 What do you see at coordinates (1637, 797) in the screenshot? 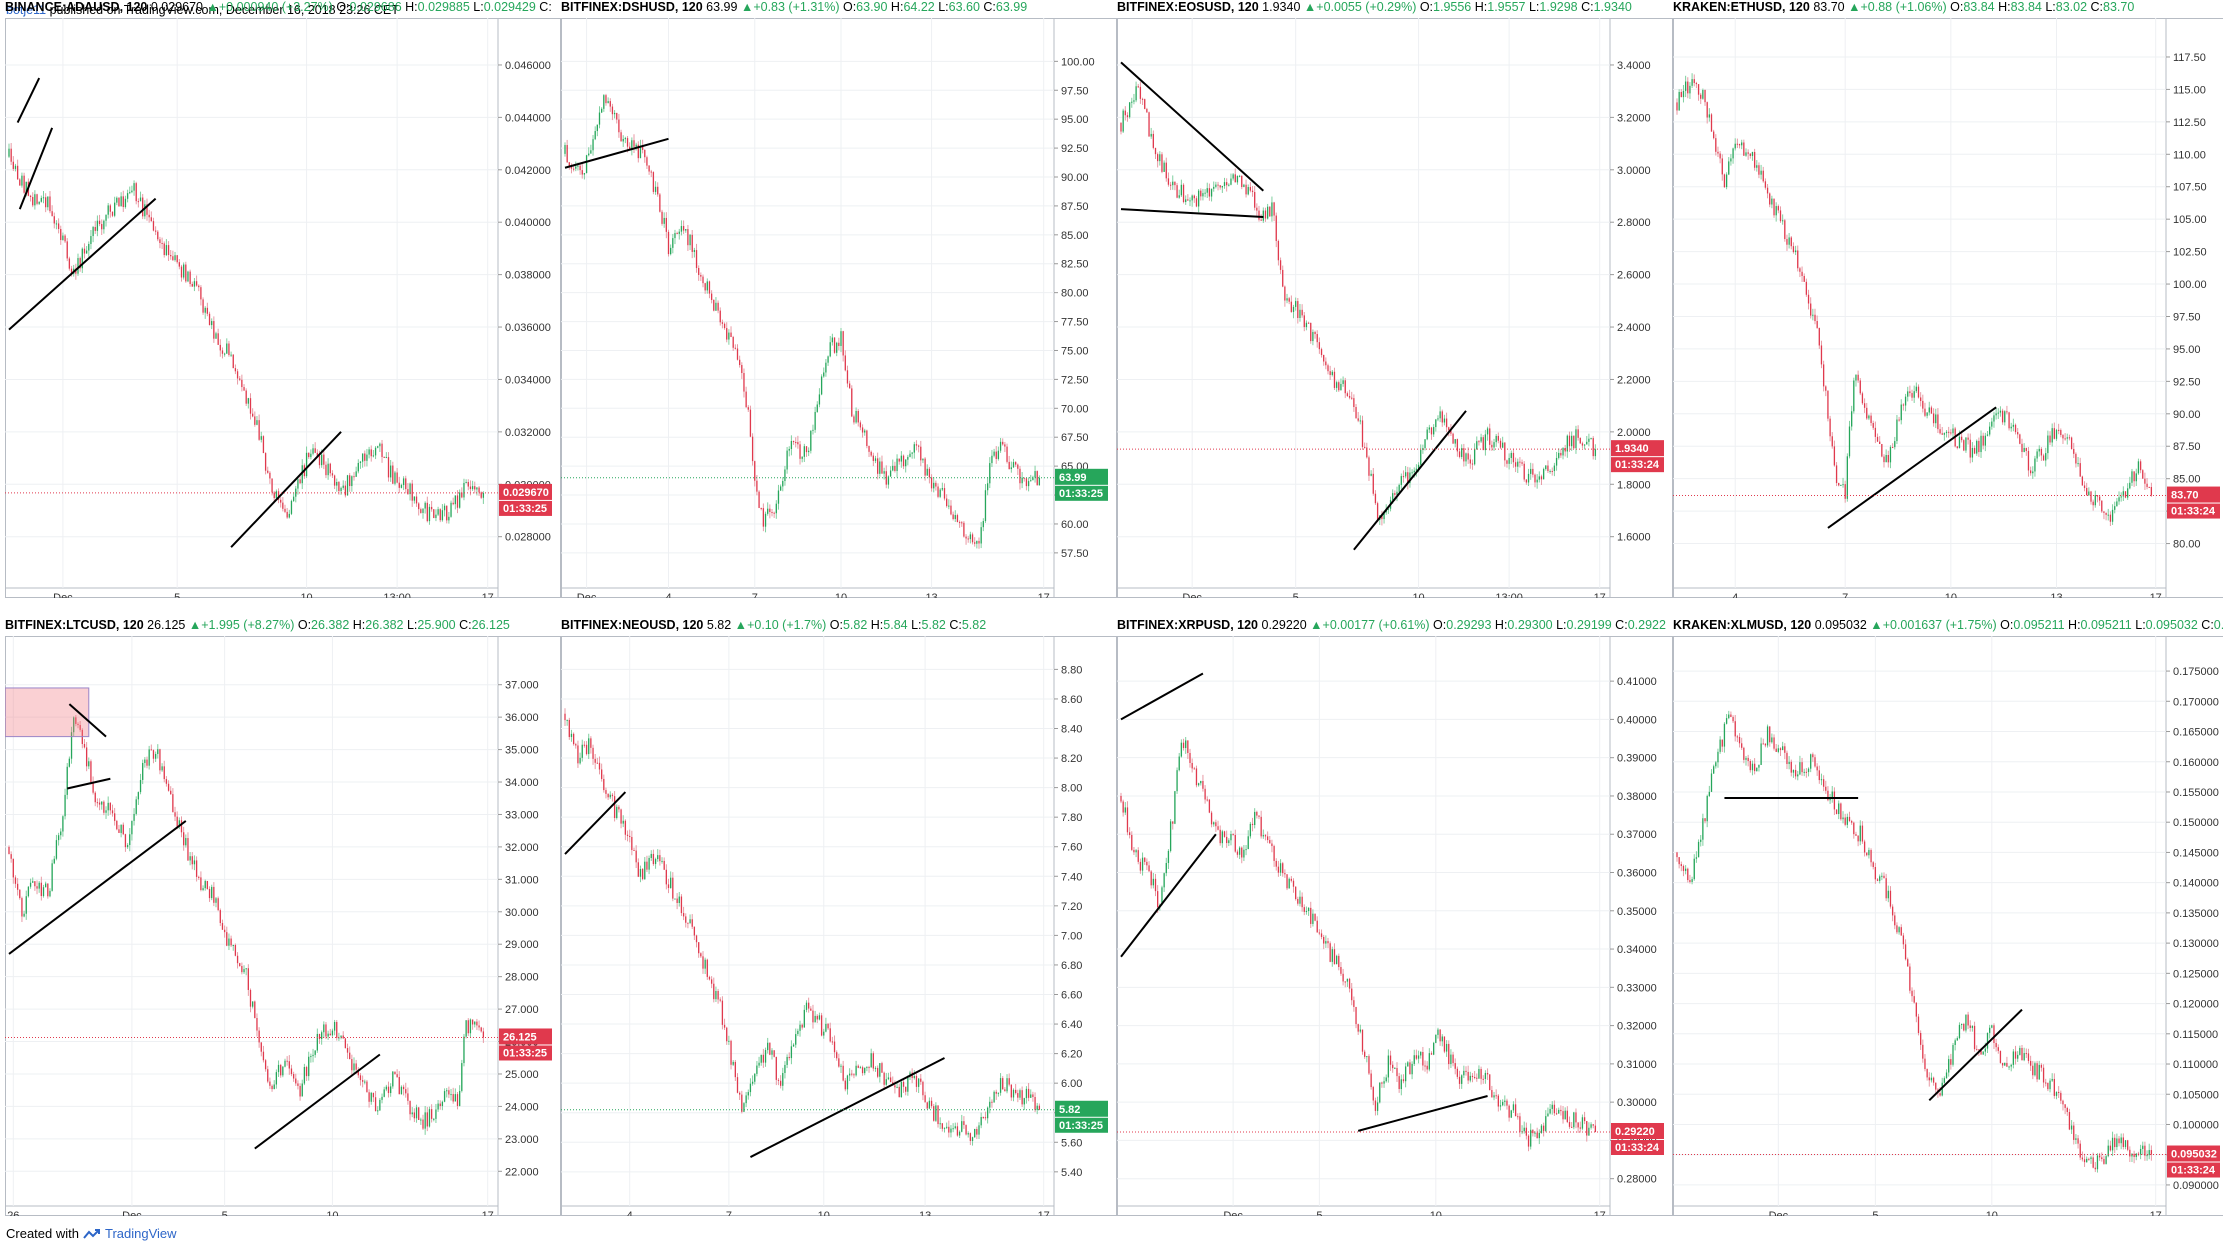
I see `y-tick-label: 0.38000` at bounding box center [1637, 797].